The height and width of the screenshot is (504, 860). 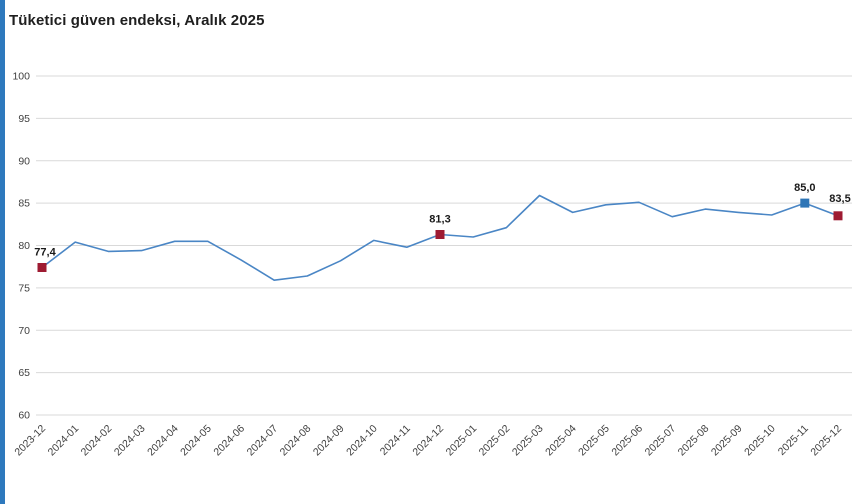 What do you see at coordinates (24, 416) in the screenshot?
I see `y-axis-tick-label: 60` at bounding box center [24, 416].